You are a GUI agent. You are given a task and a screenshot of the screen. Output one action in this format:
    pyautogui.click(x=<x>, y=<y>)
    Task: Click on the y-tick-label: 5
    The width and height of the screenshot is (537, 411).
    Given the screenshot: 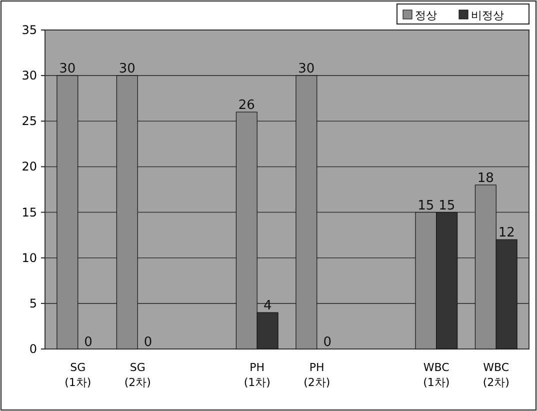 What is the action you would take?
    pyautogui.click(x=33, y=303)
    